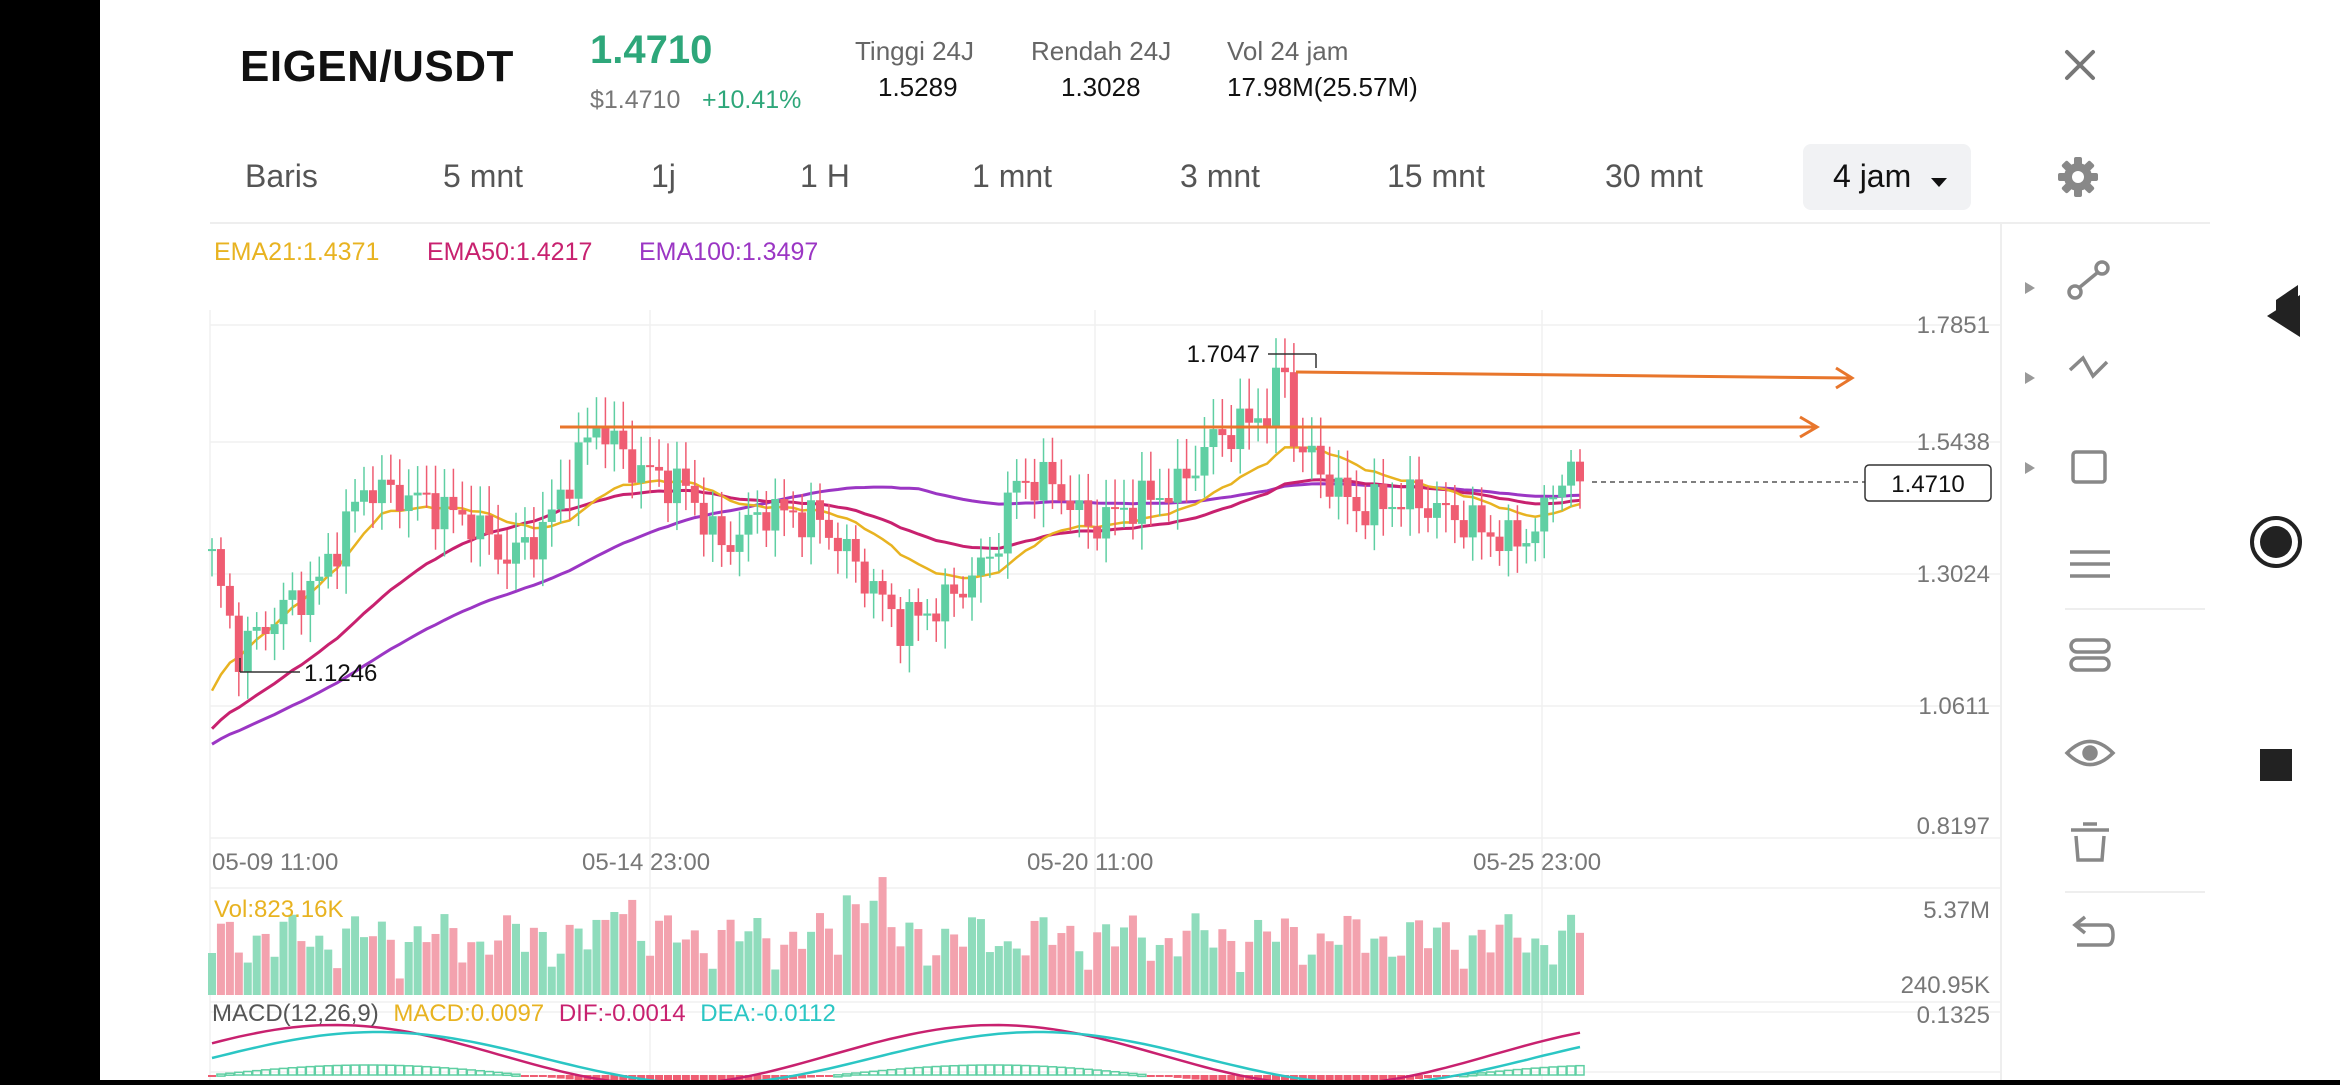 The height and width of the screenshot is (1085, 2340). What do you see at coordinates (510, 252) in the screenshot?
I see `ema50-legend: EMA50:1.4217` at bounding box center [510, 252].